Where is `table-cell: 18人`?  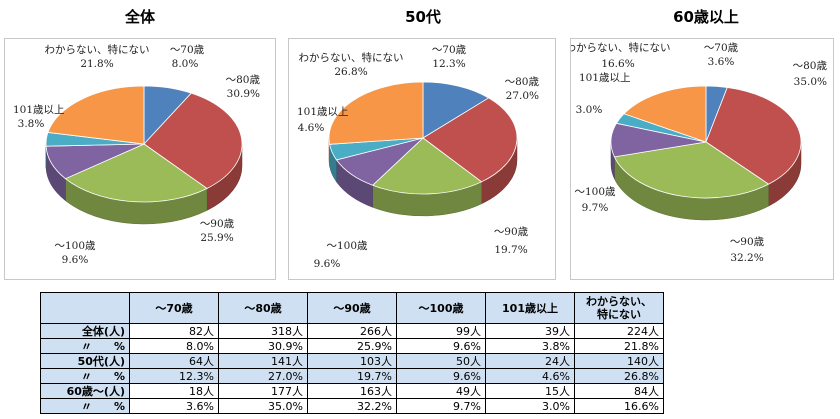
table-cell: 18人 is located at coordinates (174, 391).